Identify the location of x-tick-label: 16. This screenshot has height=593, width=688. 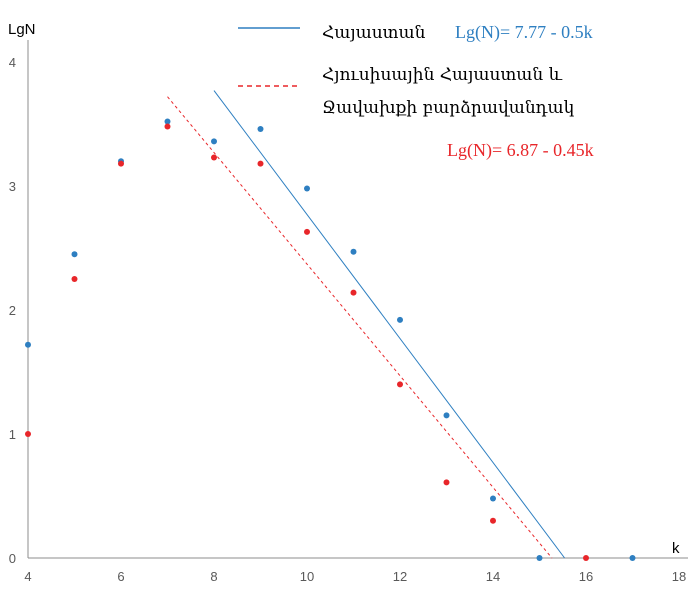
(586, 576).